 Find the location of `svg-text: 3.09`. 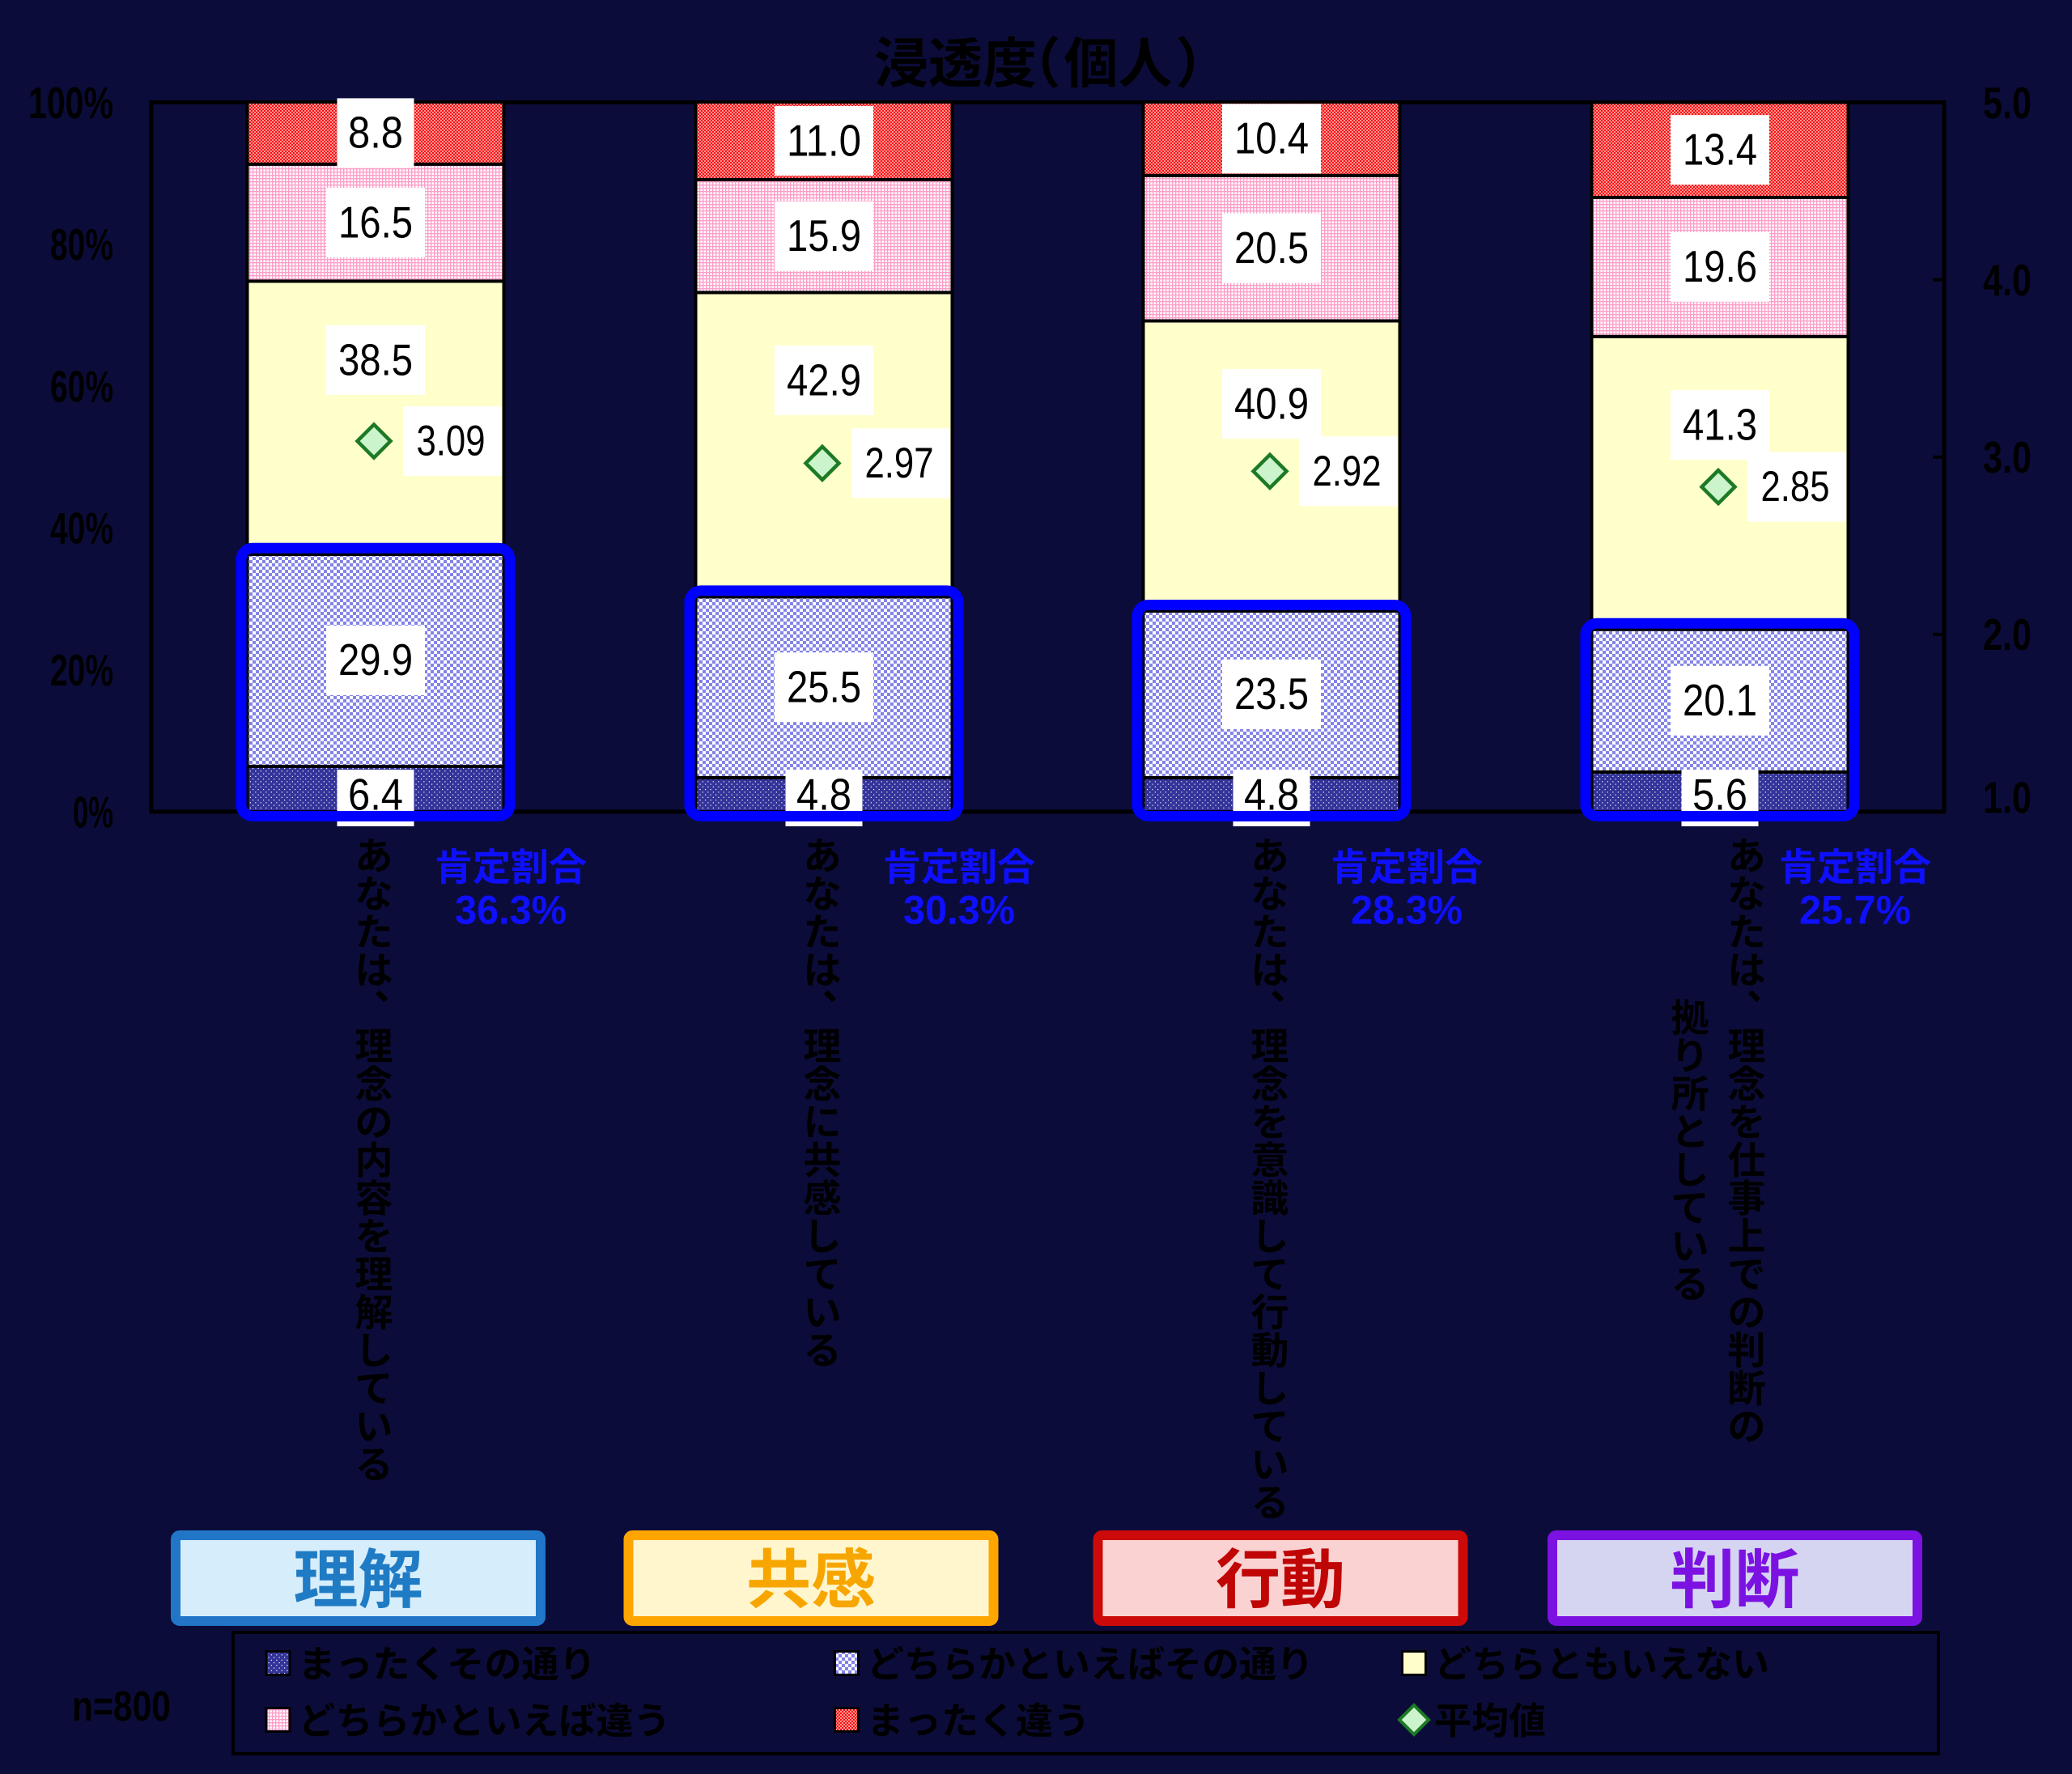

svg-text: 3.09 is located at coordinates (451, 442).